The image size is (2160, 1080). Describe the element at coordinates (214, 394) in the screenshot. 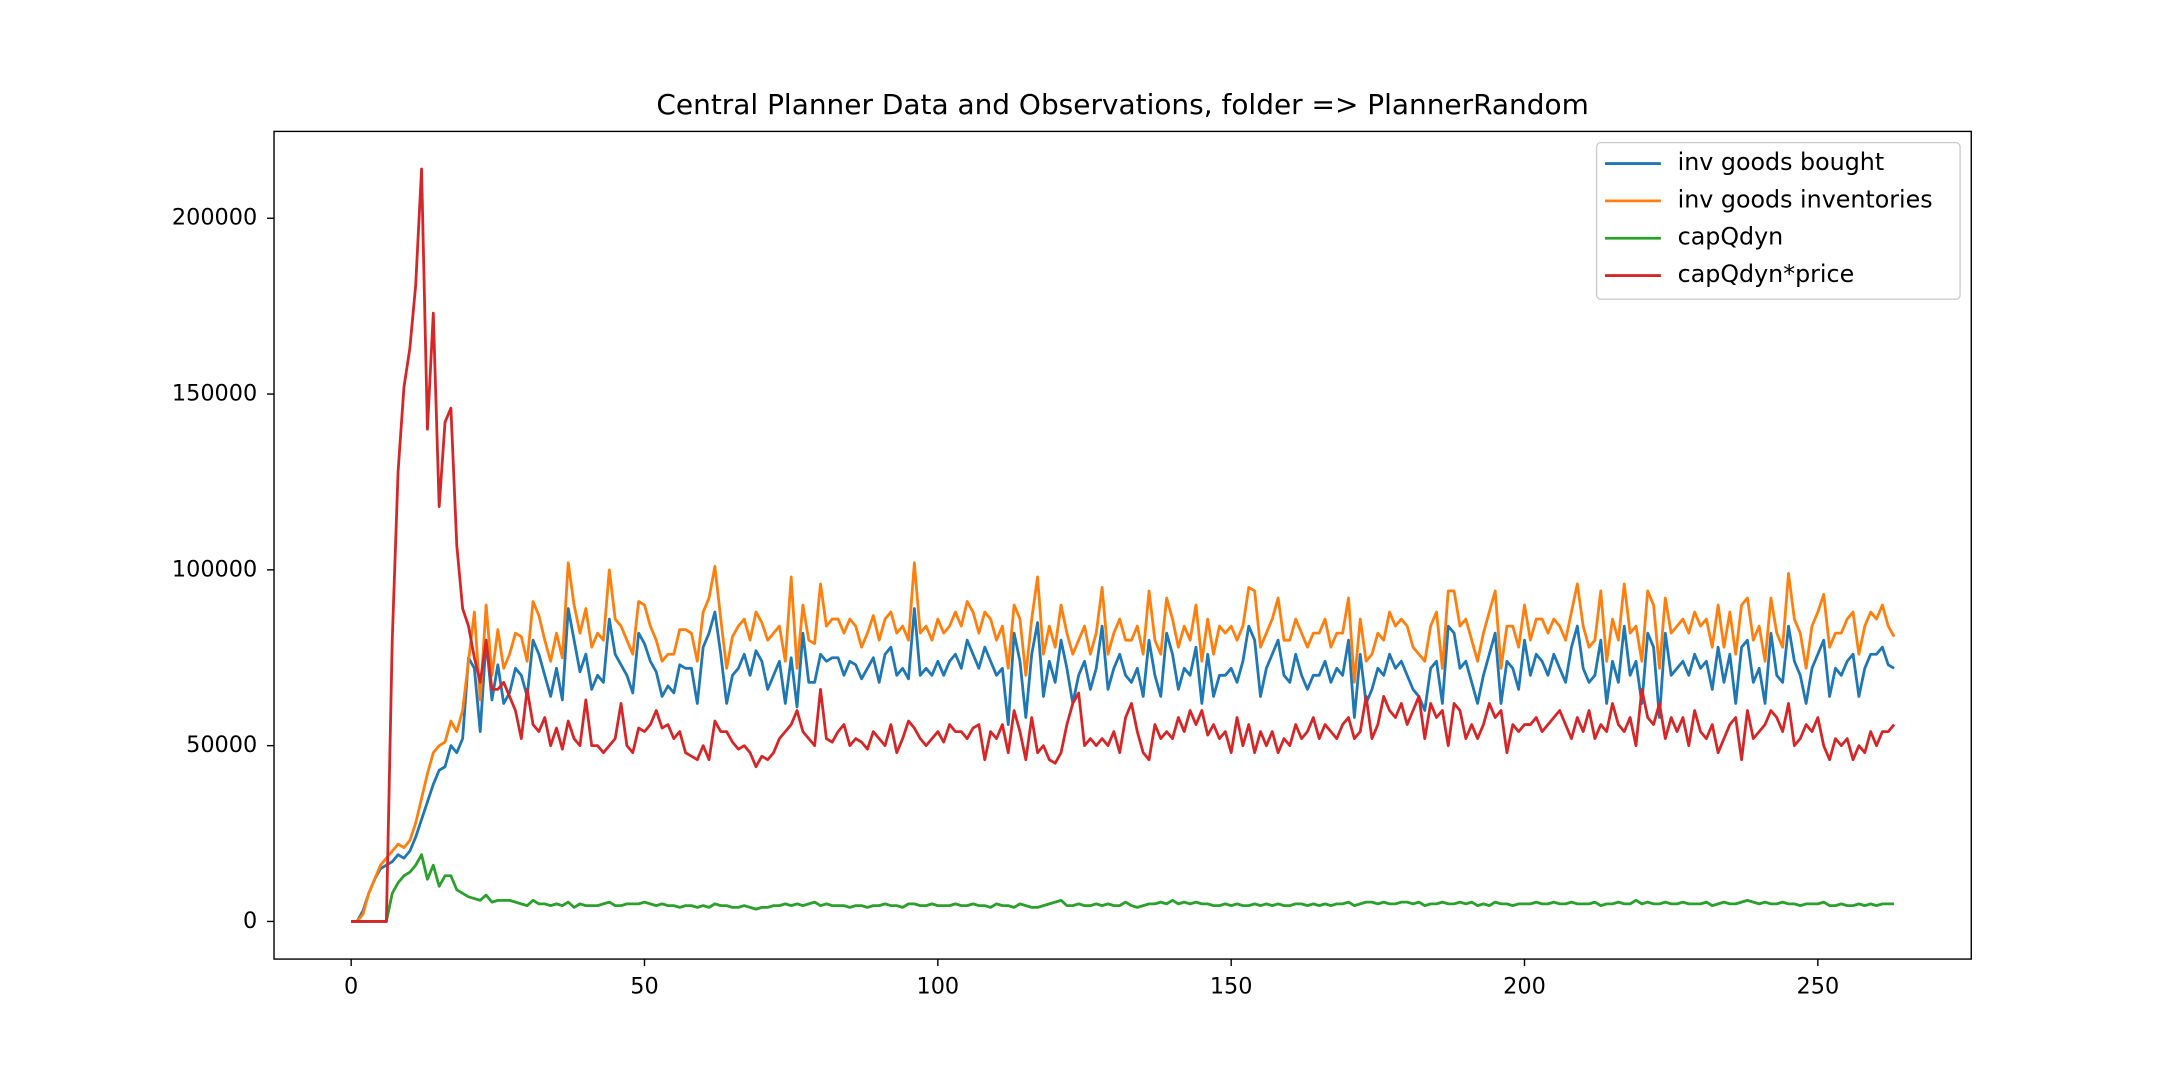

I see `y-tick-label: 150000` at that location.